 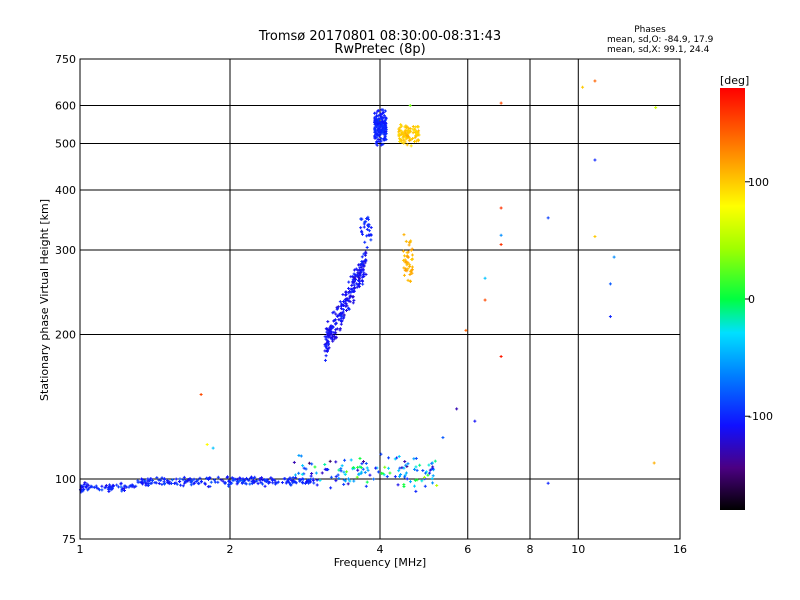 I want to click on phase-info-x: mean, sd,X: 99.1, 24.4, so click(x=658, y=50).